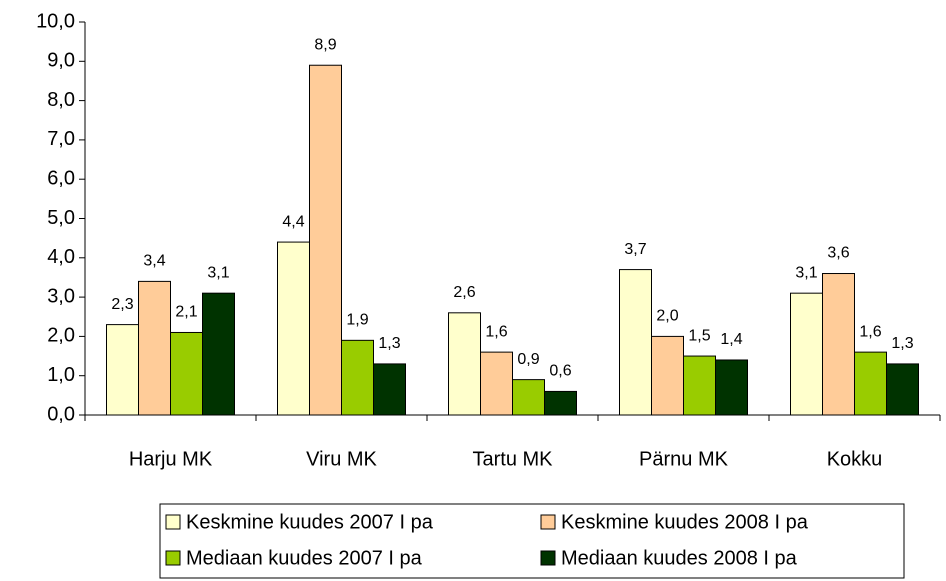 This screenshot has height=581, width=946. I want to click on value-label: 2,6, so click(464, 292).